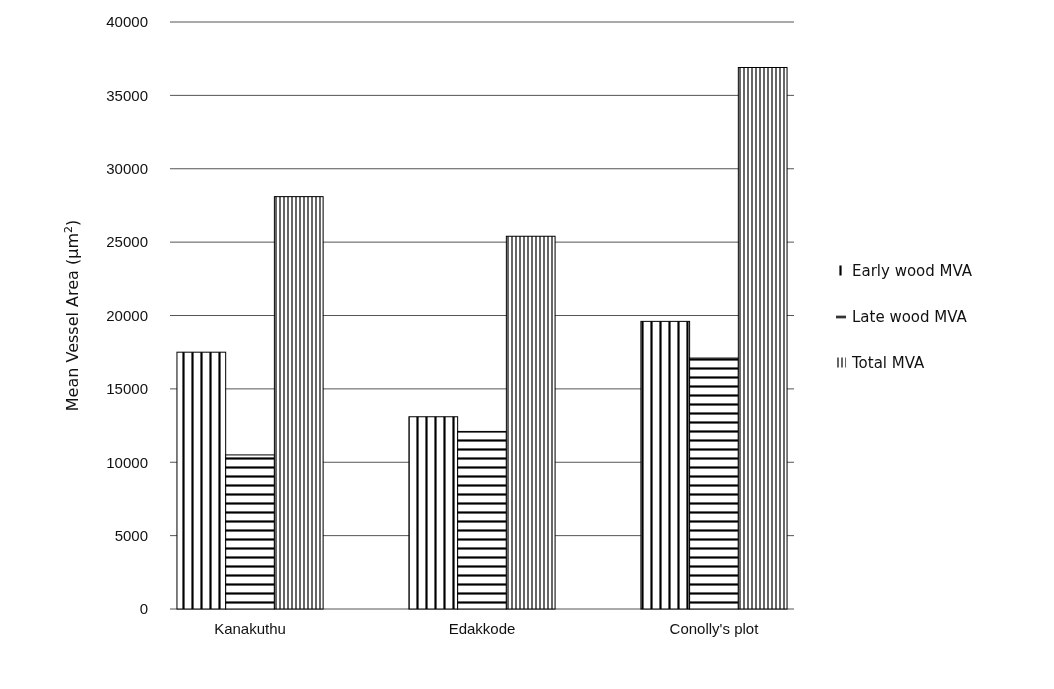 The height and width of the screenshot is (689, 1054). Describe the element at coordinates (127, 22) in the screenshot. I see `y-tick-label: 40000` at that location.